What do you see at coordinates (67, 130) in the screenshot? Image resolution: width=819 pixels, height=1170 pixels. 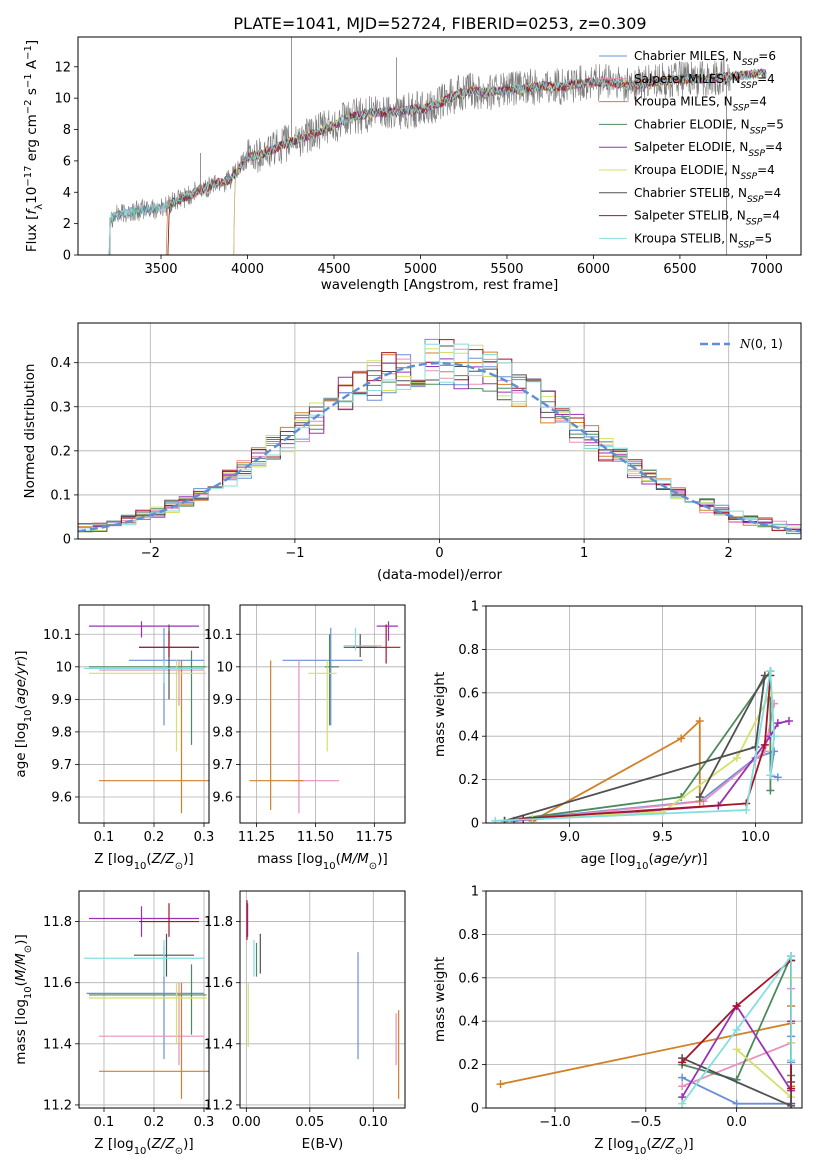 I see `y-tick-label: 8` at bounding box center [67, 130].